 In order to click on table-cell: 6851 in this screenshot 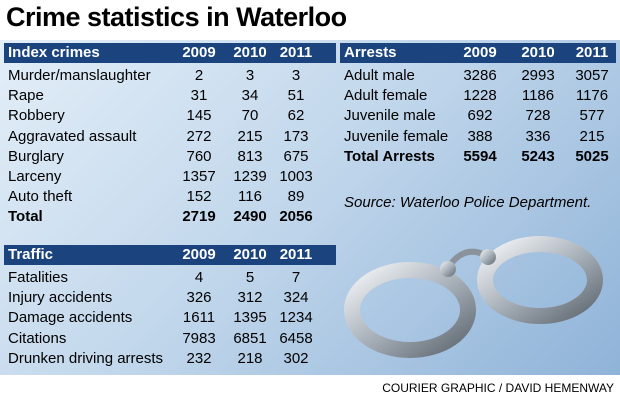, I will do `click(250, 338)`.